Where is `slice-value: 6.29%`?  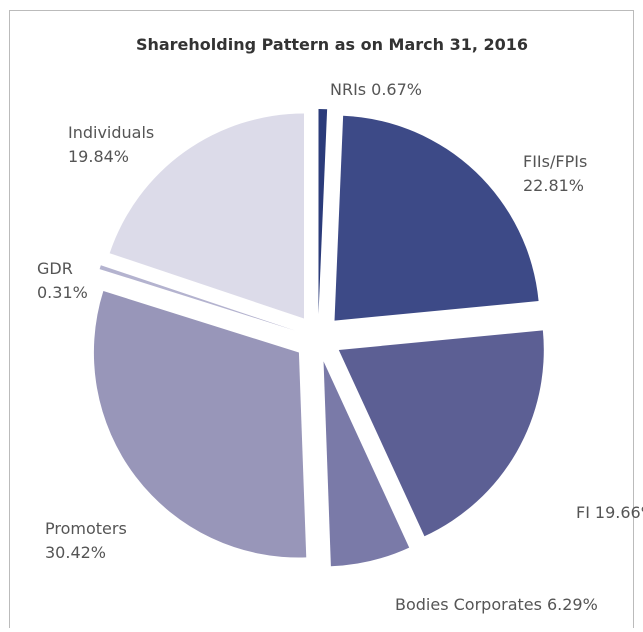 slice-value: 6.29% is located at coordinates (572, 604).